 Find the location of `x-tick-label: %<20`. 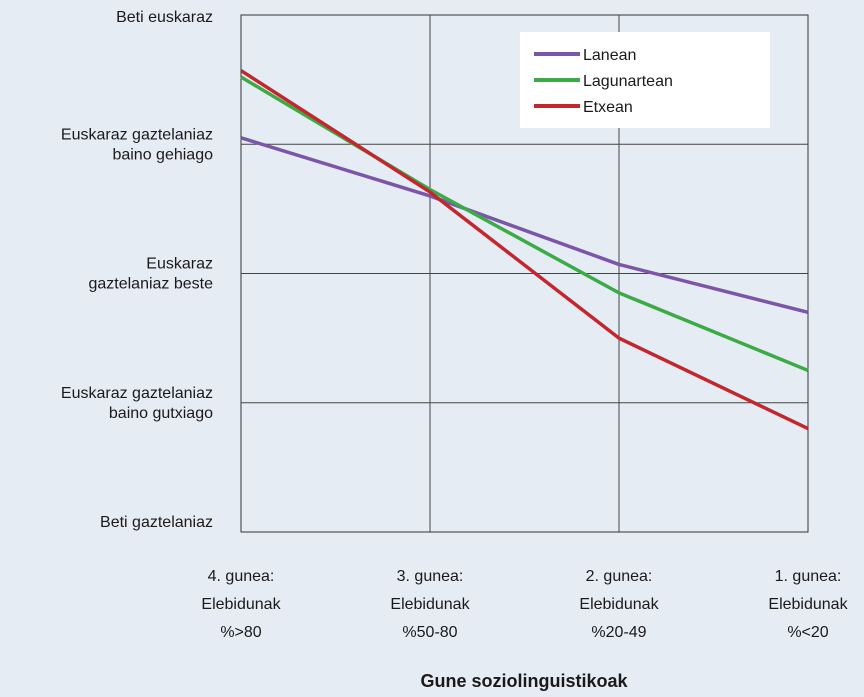

x-tick-label: %<20 is located at coordinates (807, 632).